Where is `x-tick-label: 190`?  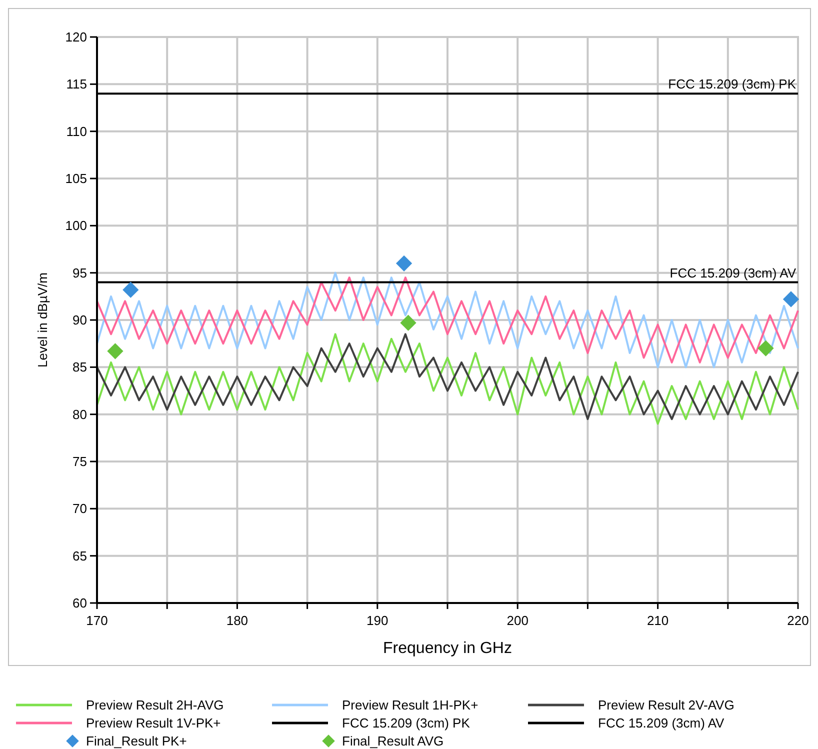 x-tick-label: 190 is located at coordinates (377, 620).